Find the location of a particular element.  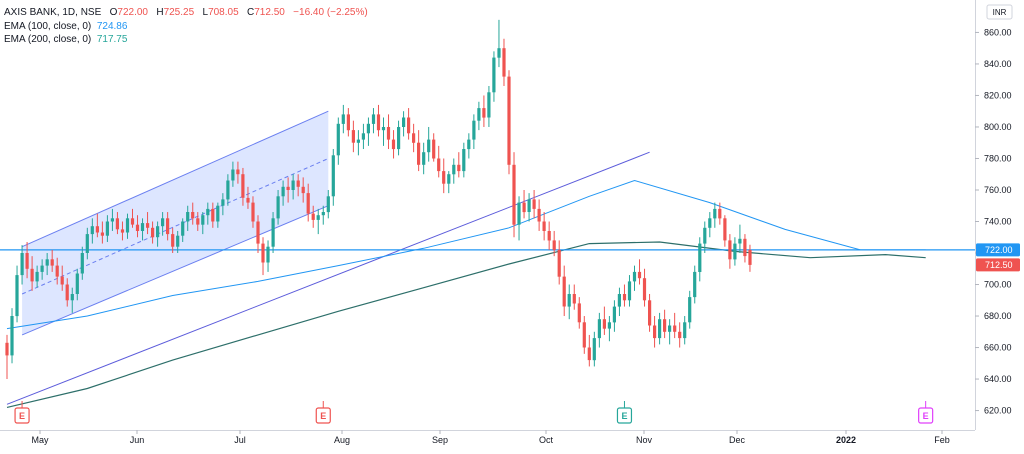

time-tick-label: Nov is located at coordinates (644, 440).